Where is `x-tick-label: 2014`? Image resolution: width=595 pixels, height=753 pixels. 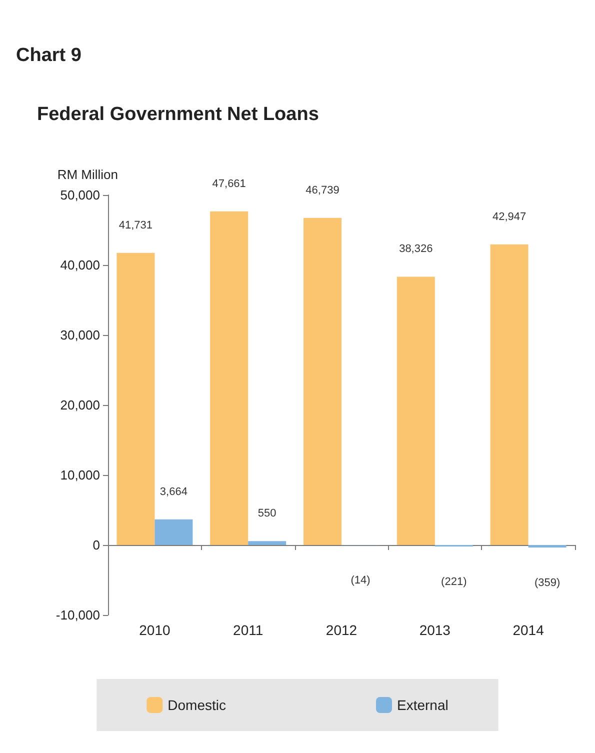
x-tick-label: 2014 is located at coordinates (528, 630).